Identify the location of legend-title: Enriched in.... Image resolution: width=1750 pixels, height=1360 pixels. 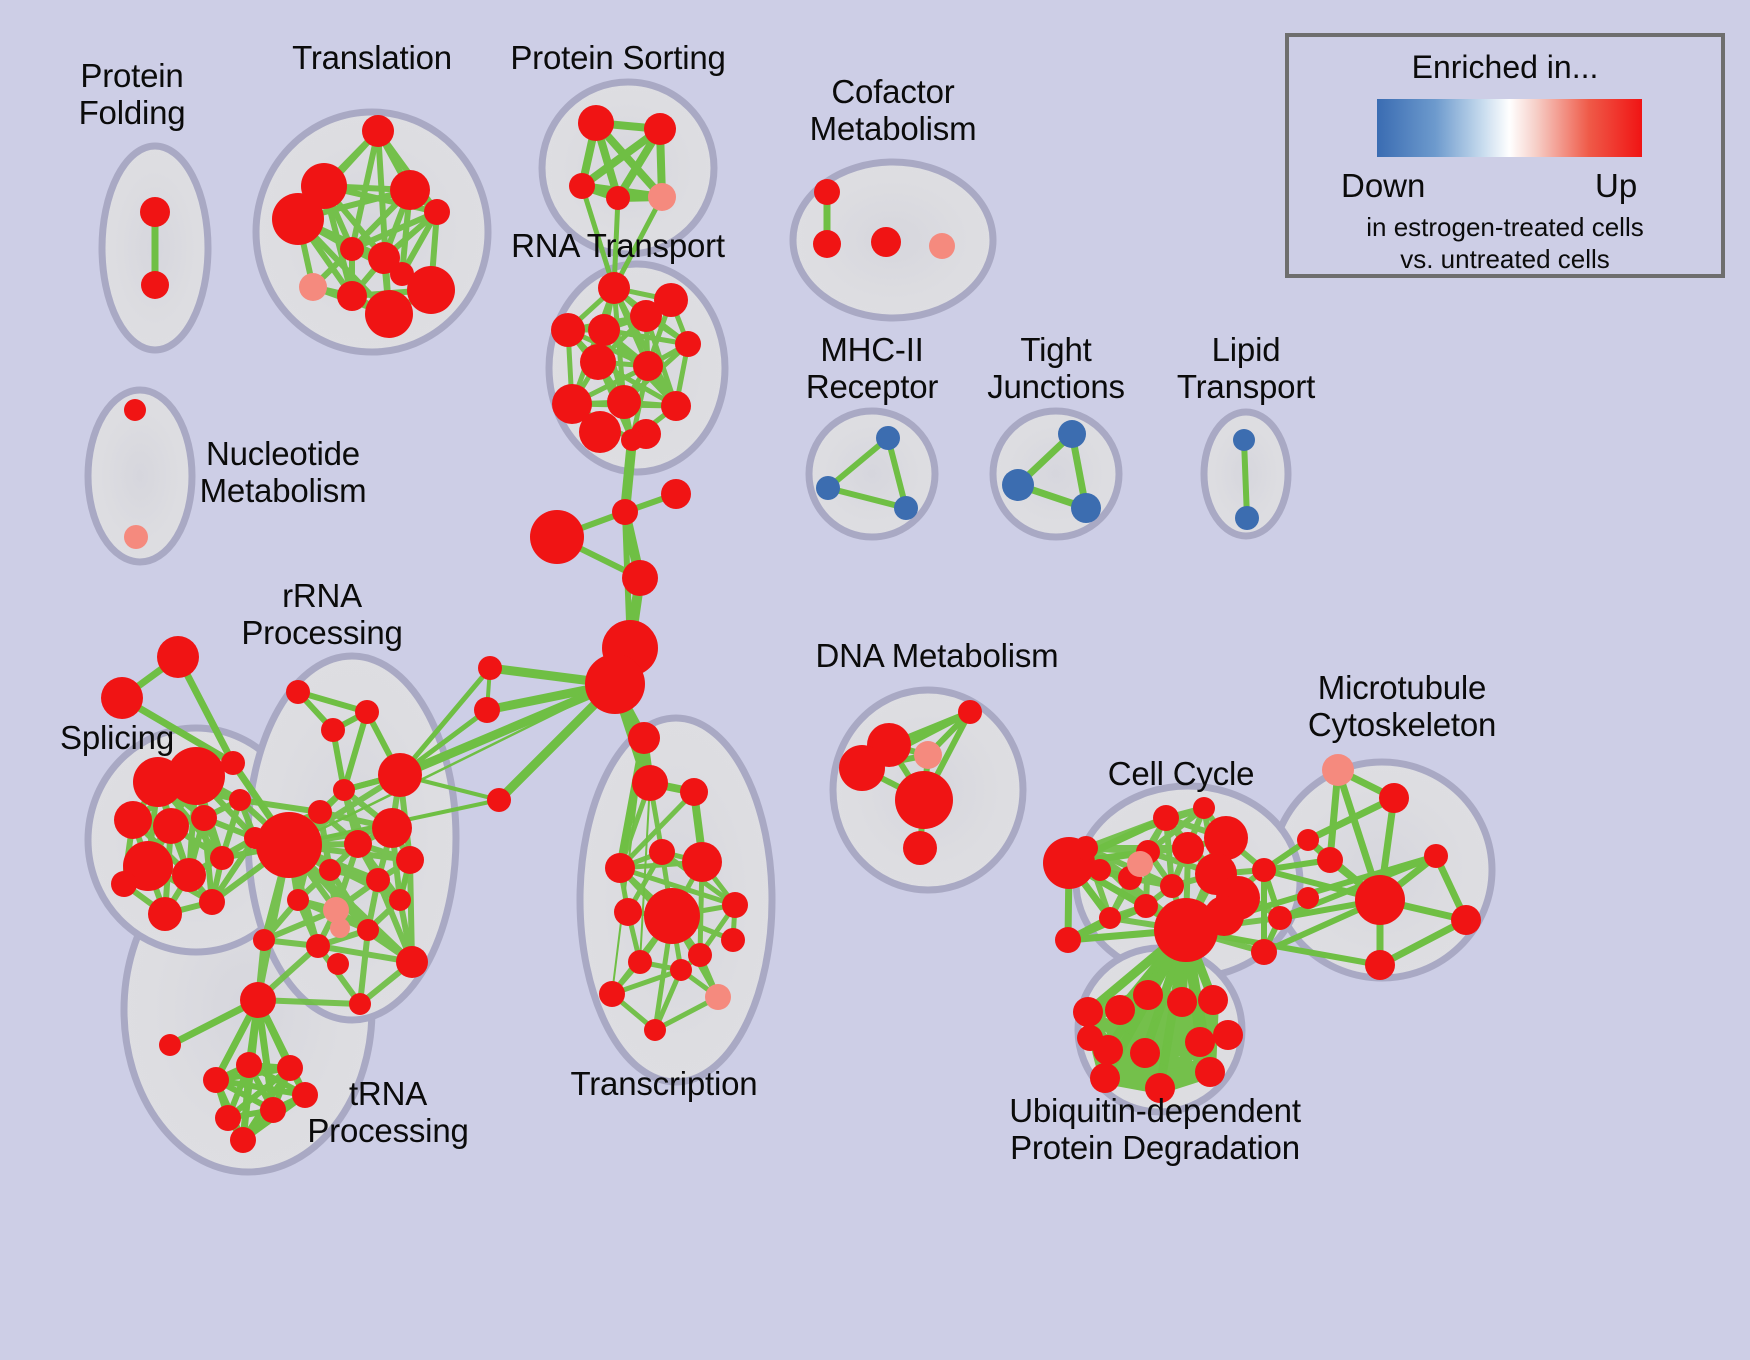
(1505, 67).